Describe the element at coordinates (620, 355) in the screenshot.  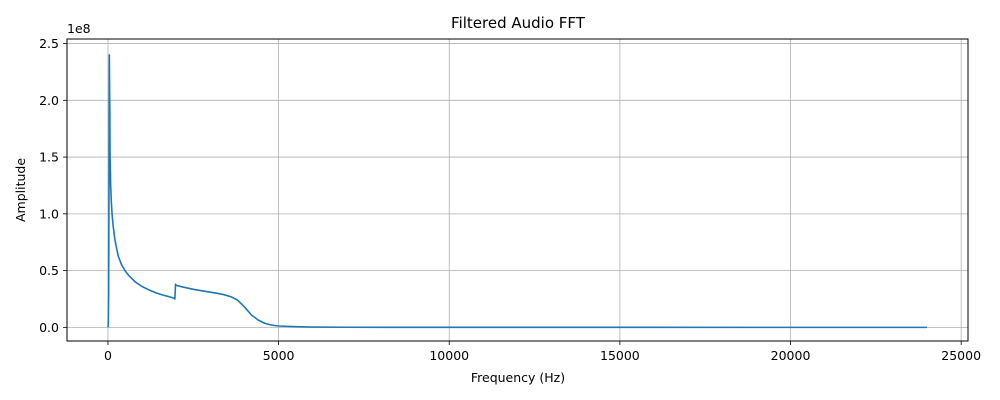
I see `x-tick-label: 15000` at that location.